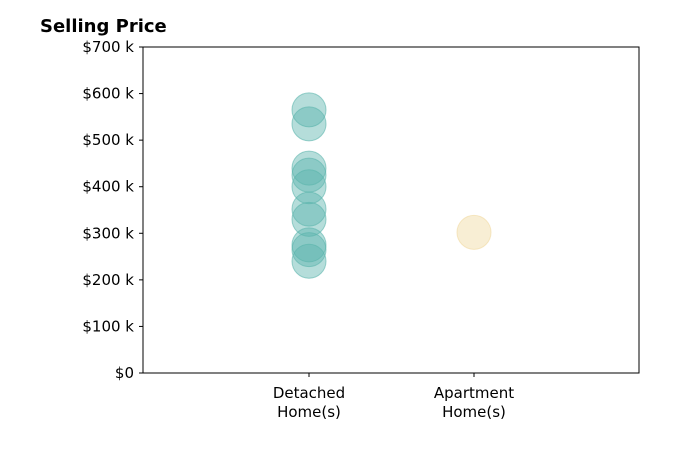 This screenshot has height=462, width=679. Describe the element at coordinates (103, 26) in the screenshot. I see `chart-title: Selling Price` at that location.